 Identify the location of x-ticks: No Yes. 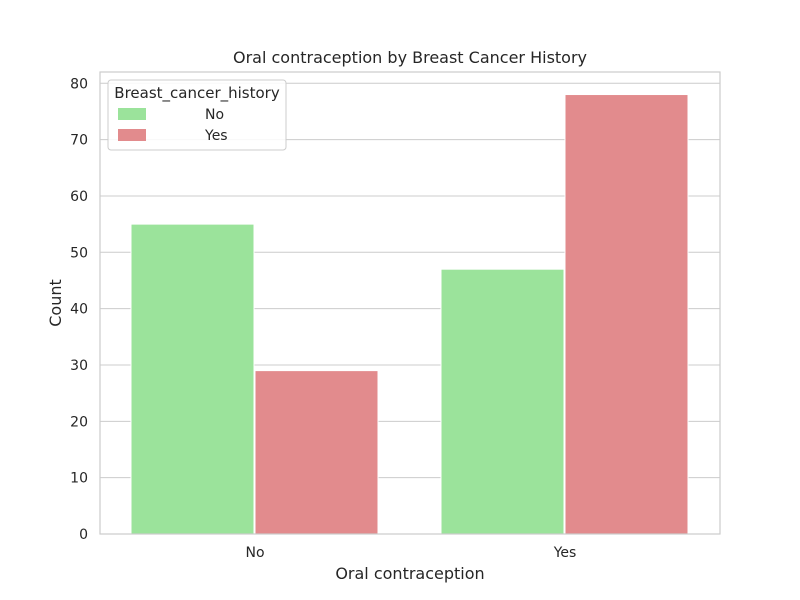
(410, 553).